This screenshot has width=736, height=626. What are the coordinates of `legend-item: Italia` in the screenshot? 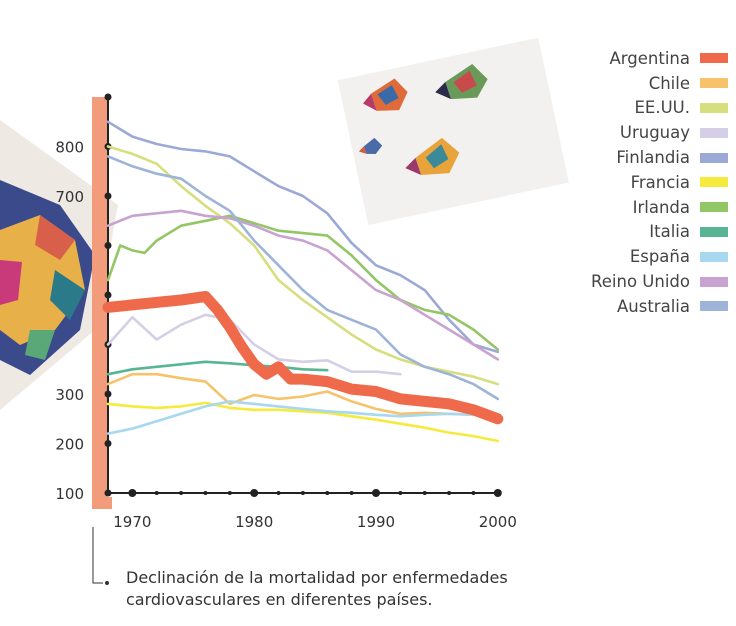 It's located at (638, 232).